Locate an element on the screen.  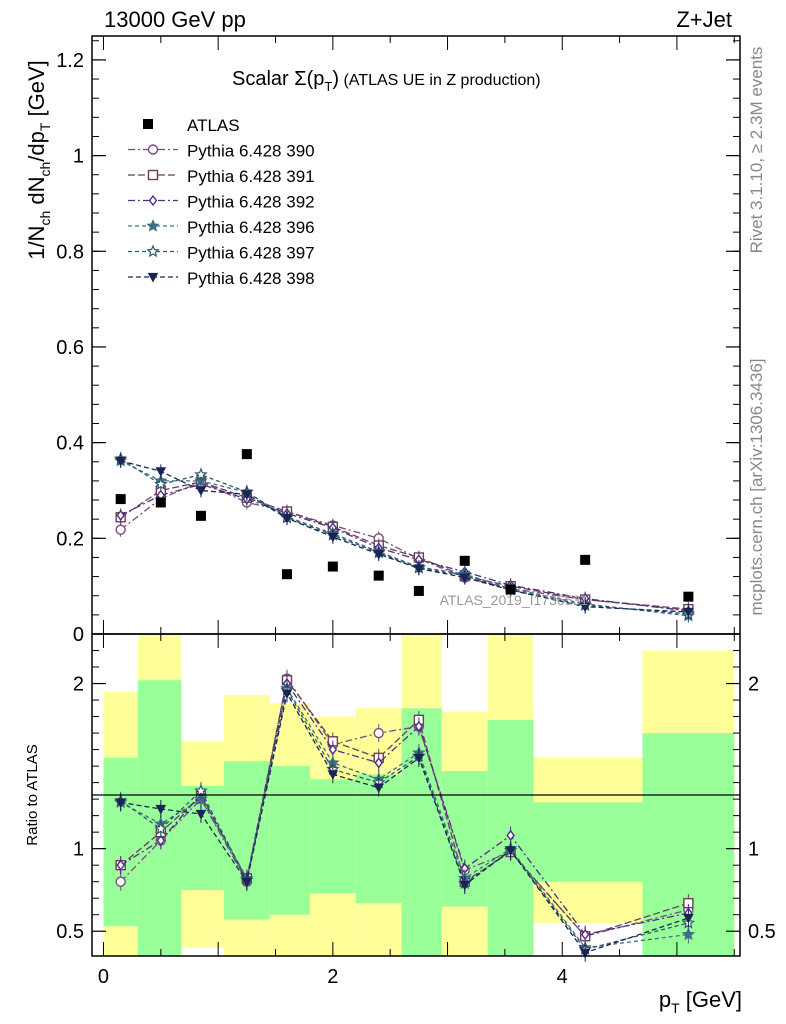
chart-title: Scalar Σ(pT) (ATLAS UE in Z production) is located at coordinates (386, 81).